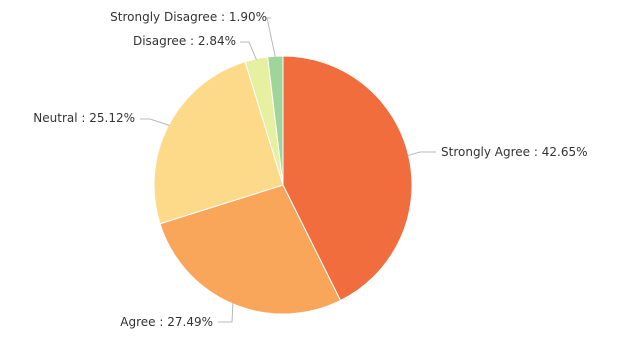  I want to click on leader-line-agree, so click(226, 312).